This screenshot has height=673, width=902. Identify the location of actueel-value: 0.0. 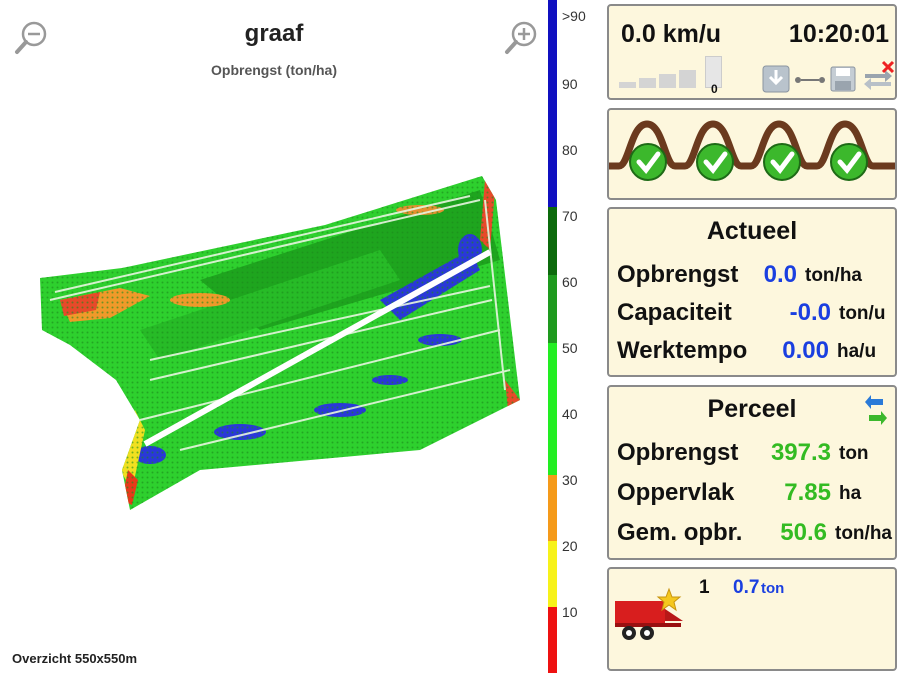
(780, 274).